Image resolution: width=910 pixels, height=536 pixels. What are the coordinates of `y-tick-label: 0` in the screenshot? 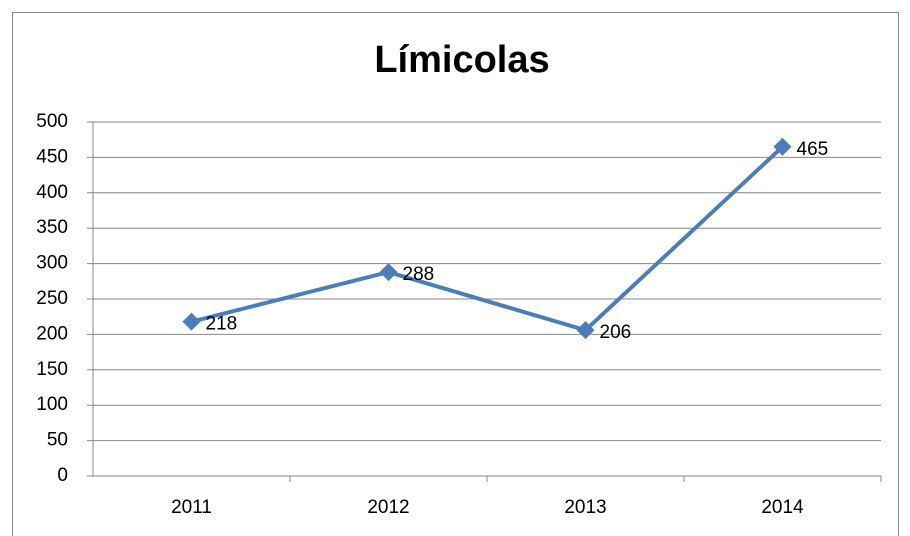 It's located at (62, 475).